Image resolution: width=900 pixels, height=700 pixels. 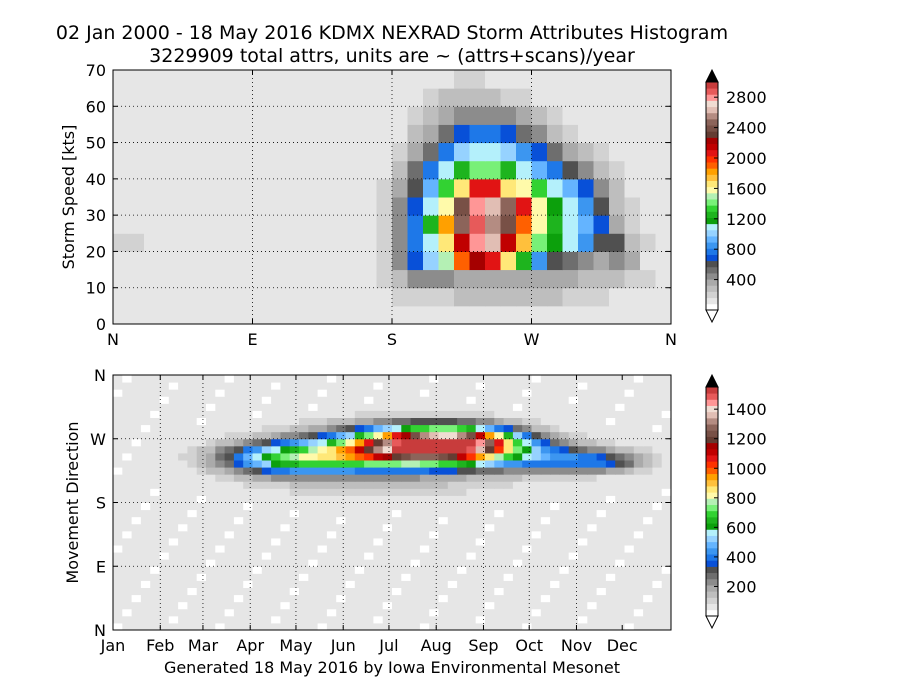 What do you see at coordinates (160, 645) in the screenshot?
I see `x-tick-label: Feb` at bounding box center [160, 645].